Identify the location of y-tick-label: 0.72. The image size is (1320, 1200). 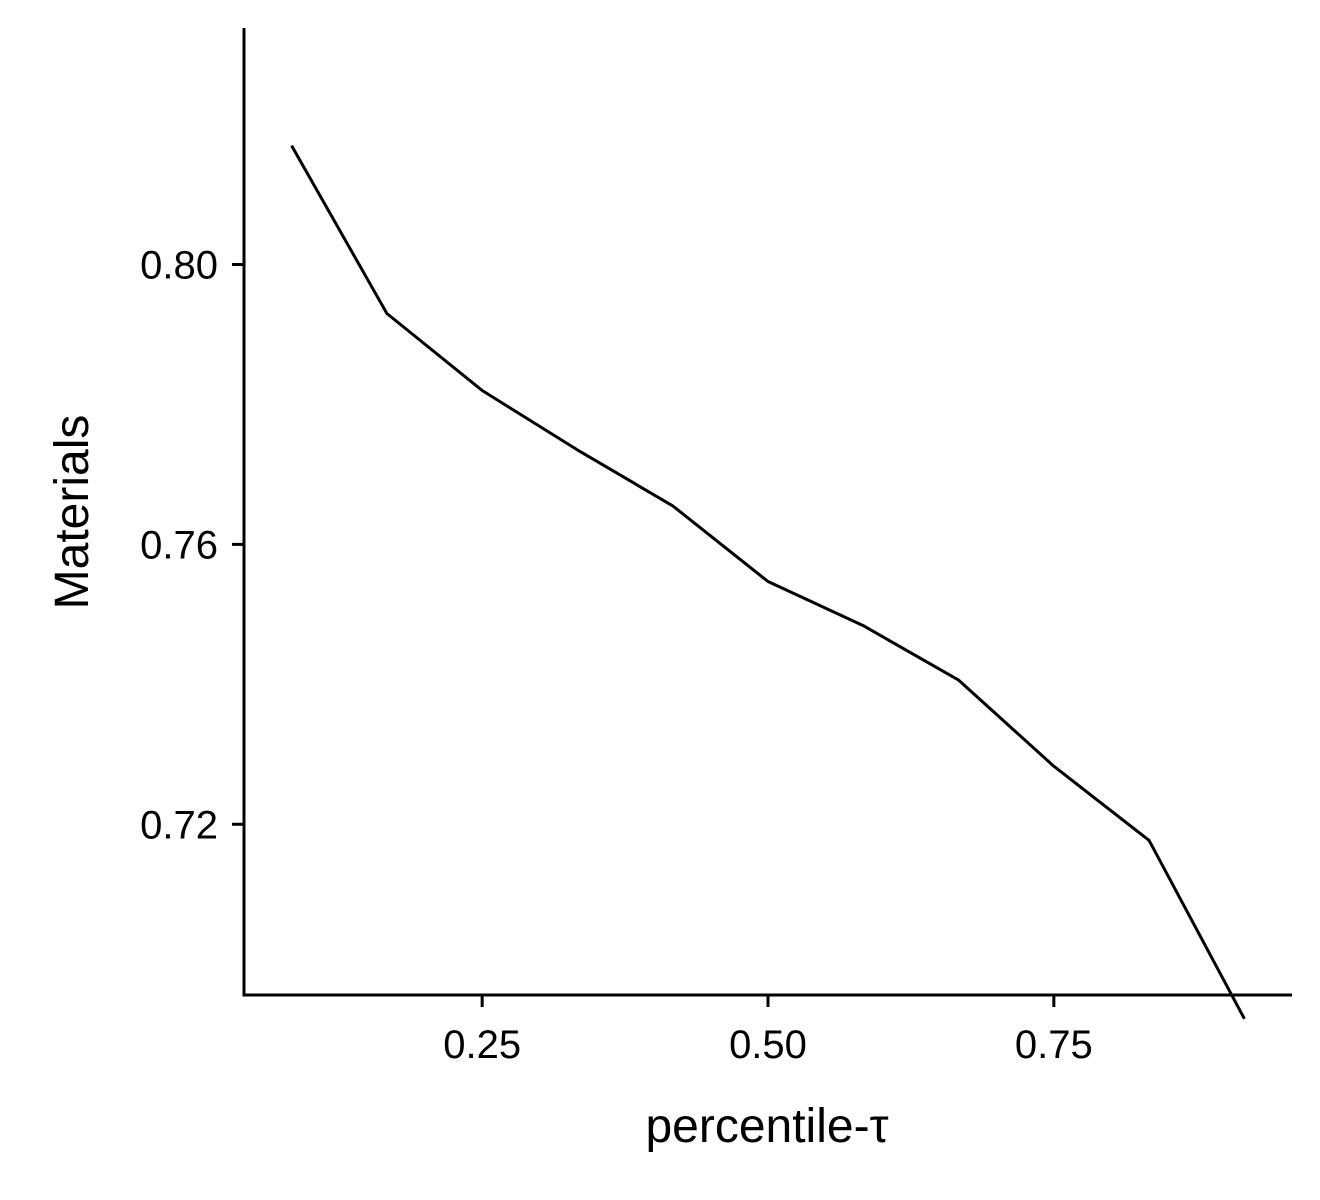
(179, 825).